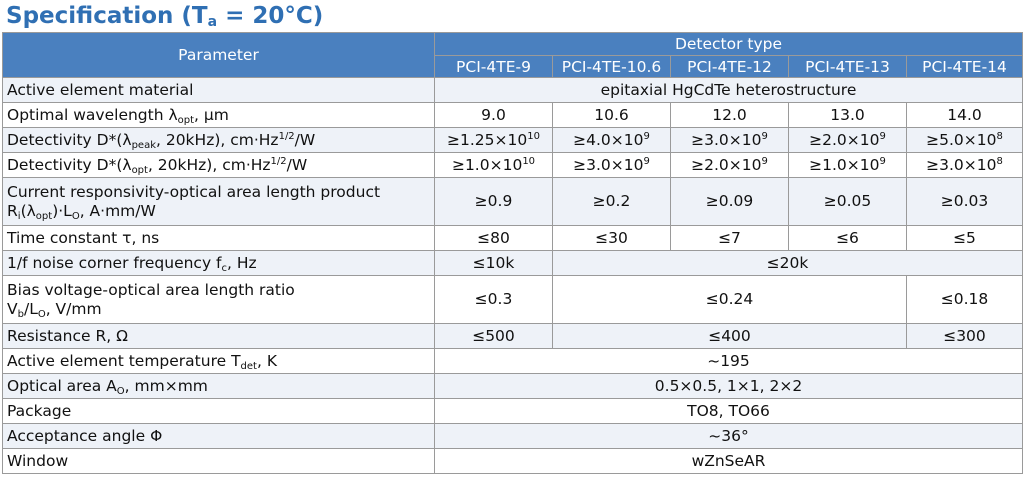 The height and width of the screenshot is (485, 1024). What do you see at coordinates (218, 140) in the screenshot?
I see `row-label: Detectivity D*(λpeak, 20kHz), cm·Hz1/2/W` at bounding box center [218, 140].